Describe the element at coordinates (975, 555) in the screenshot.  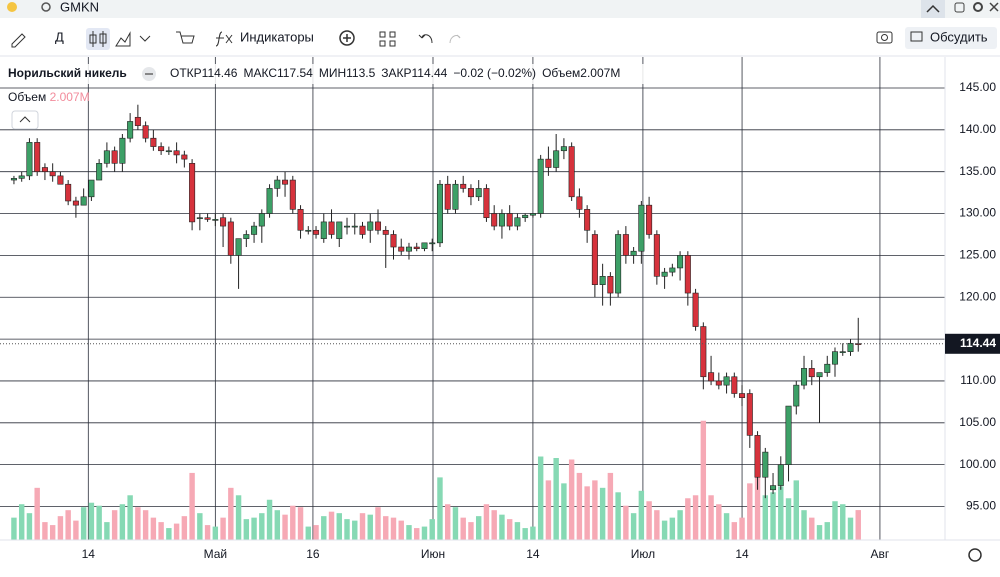
I see `axis-settings` at that location.